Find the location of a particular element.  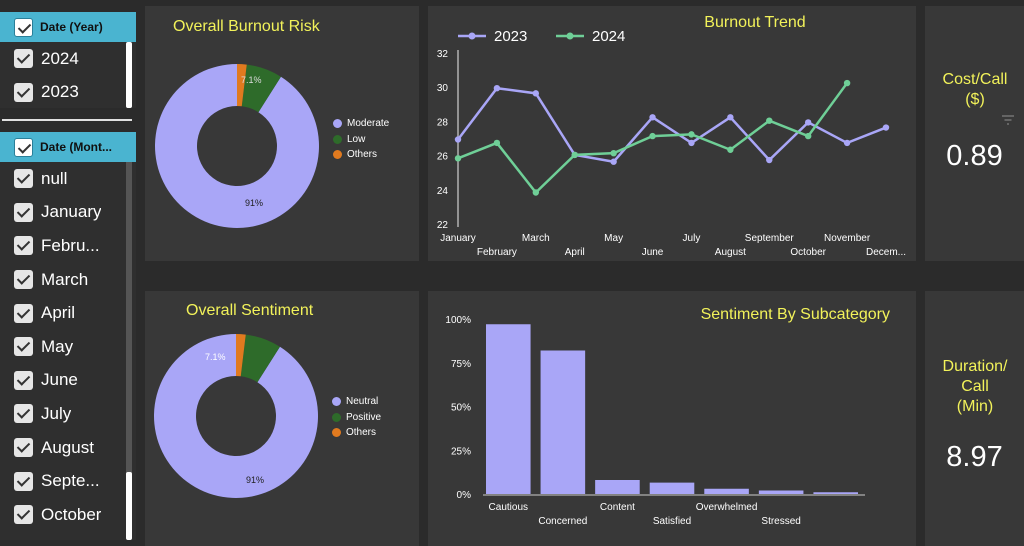

year-filter-title: Date (Year) is located at coordinates (71, 27).